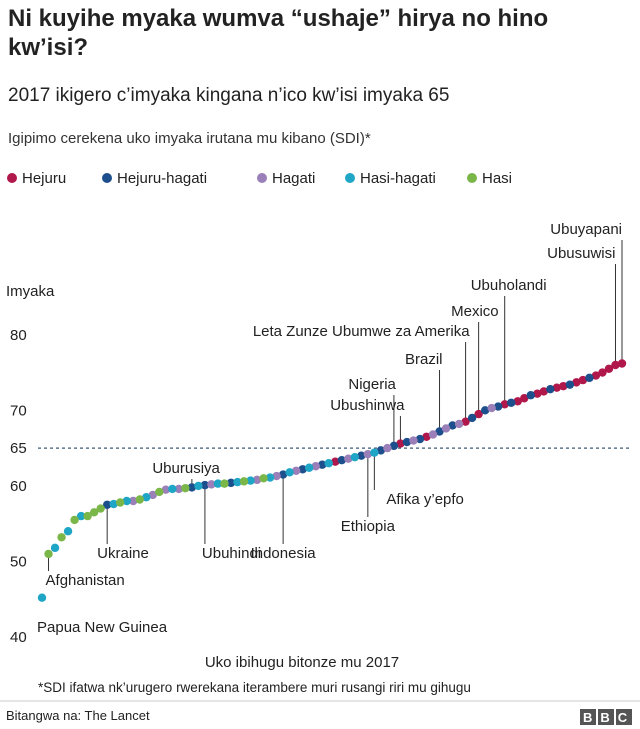  What do you see at coordinates (186, 468) in the screenshot?
I see `annotation: Uburusiya` at bounding box center [186, 468].